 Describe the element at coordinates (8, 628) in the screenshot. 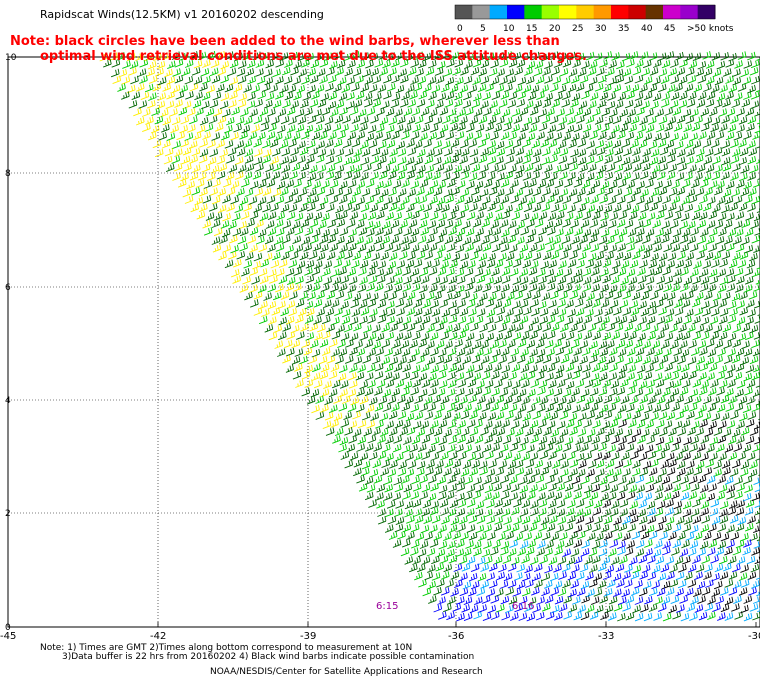

I see `y-tick-label: 0` at that location.